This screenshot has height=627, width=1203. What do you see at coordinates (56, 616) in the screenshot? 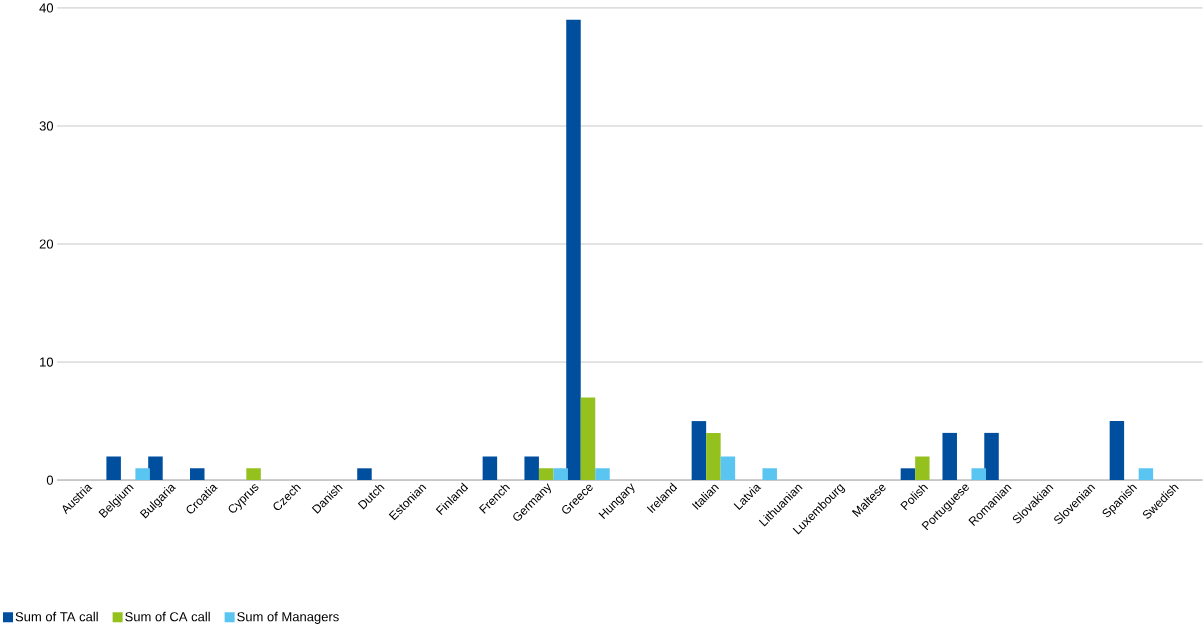
I see `legend-label: Sum of TA call` at bounding box center [56, 616].